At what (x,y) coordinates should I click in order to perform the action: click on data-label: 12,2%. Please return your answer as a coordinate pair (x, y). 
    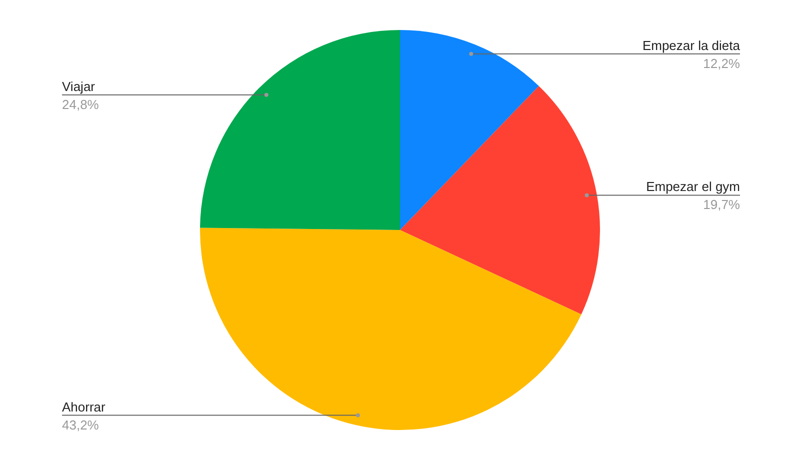
    Looking at the image, I should click on (721, 63).